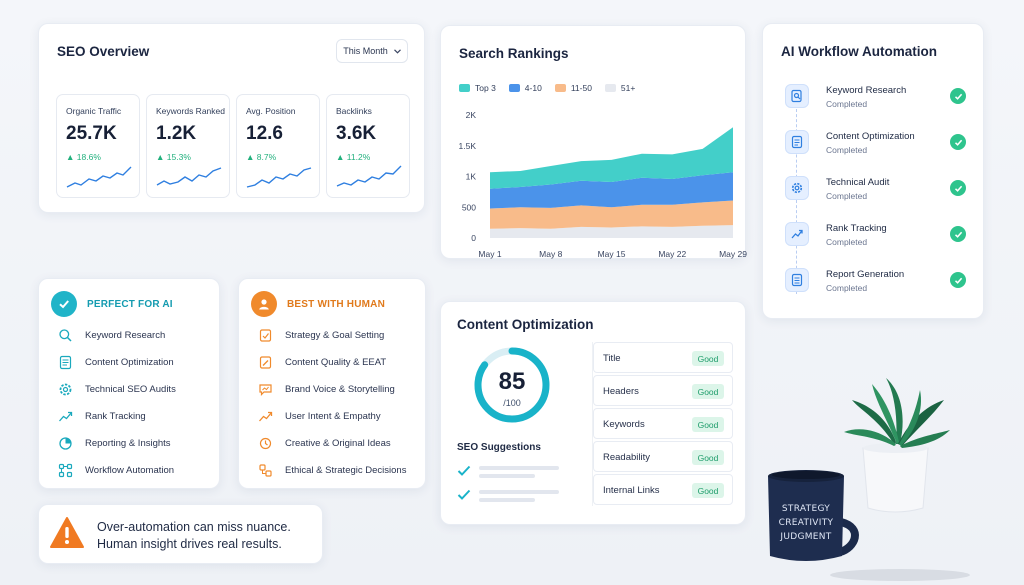 The height and width of the screenshot is (585, 1024). I want to click on x-tick-label: May 1, so click(489, 254).